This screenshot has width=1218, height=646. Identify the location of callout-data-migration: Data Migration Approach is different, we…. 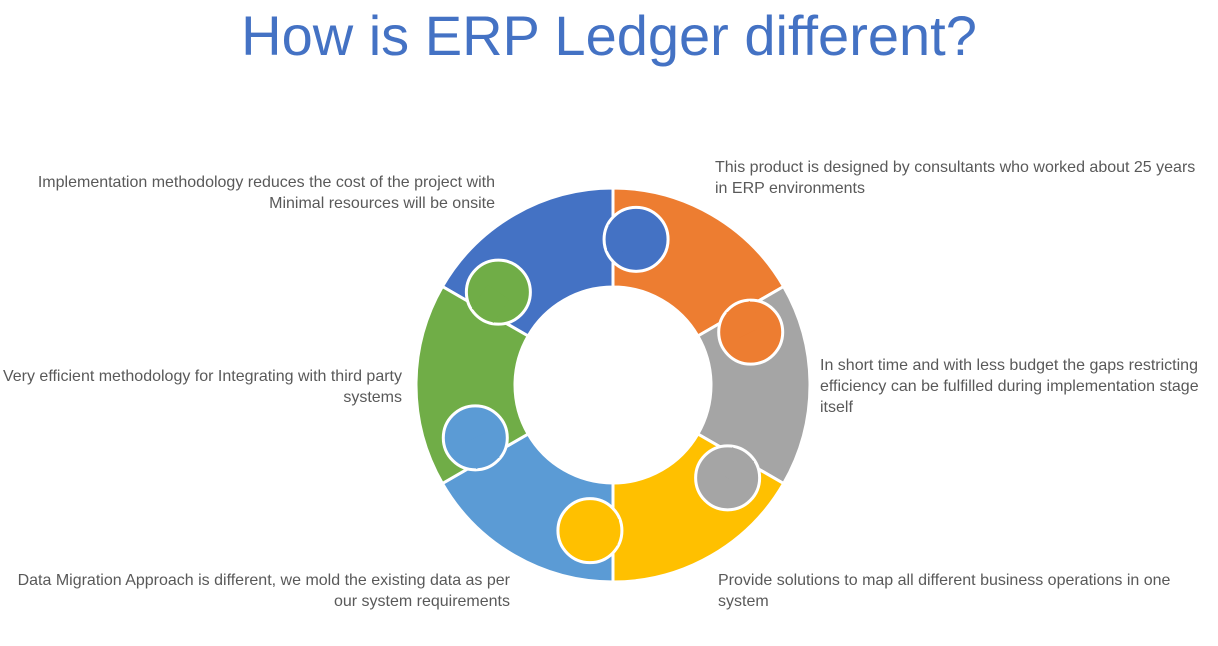
(263, 591).